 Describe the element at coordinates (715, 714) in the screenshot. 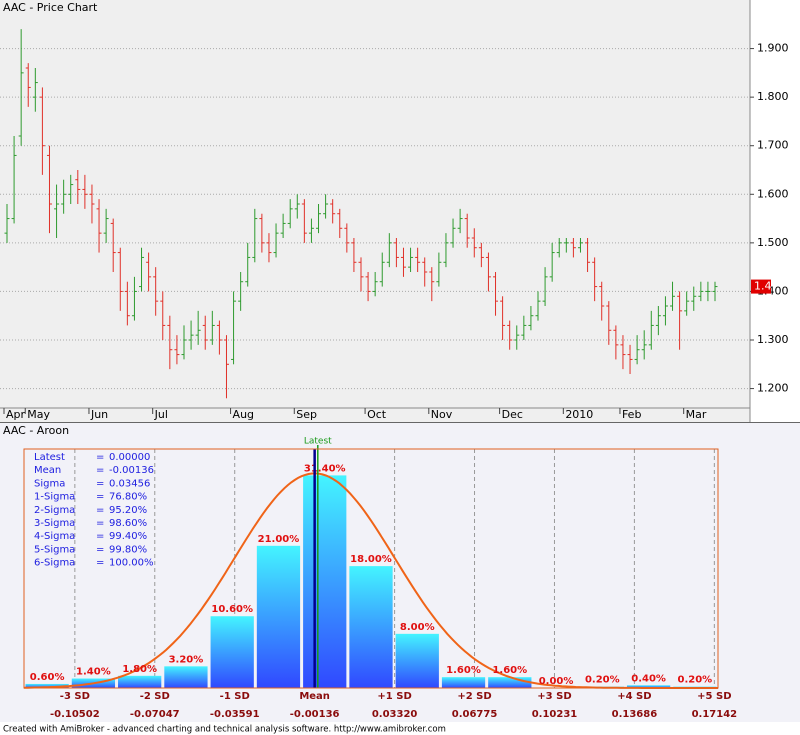

I see `sd-value-label: 0.17142` at that location.